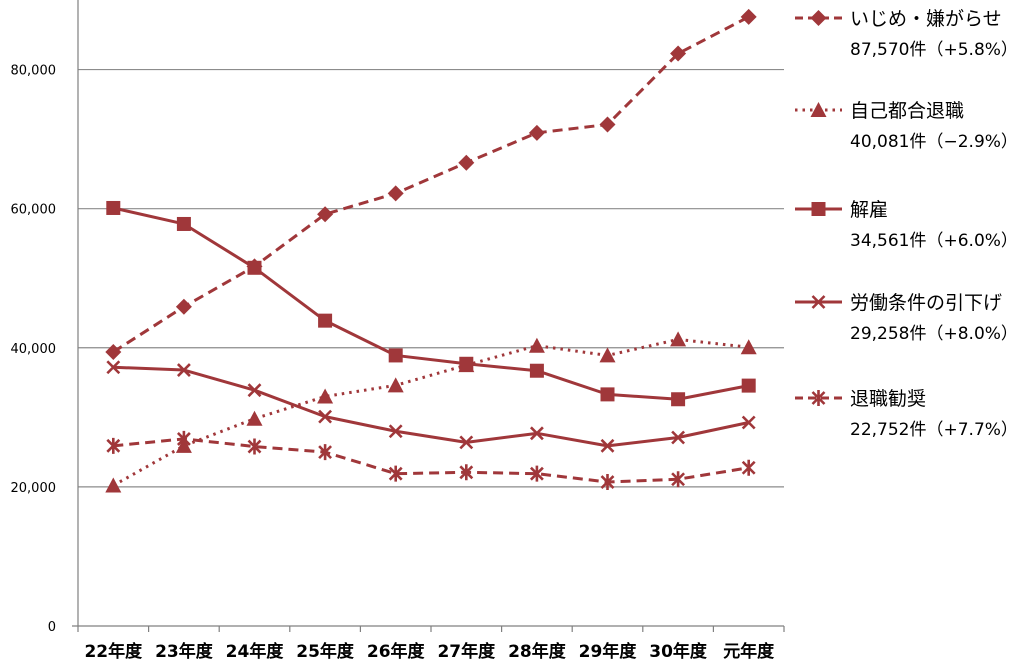  Describe the element at coordinates (255, 651) in the screenshot. I see `x-tick-label: 24年度` at that location.